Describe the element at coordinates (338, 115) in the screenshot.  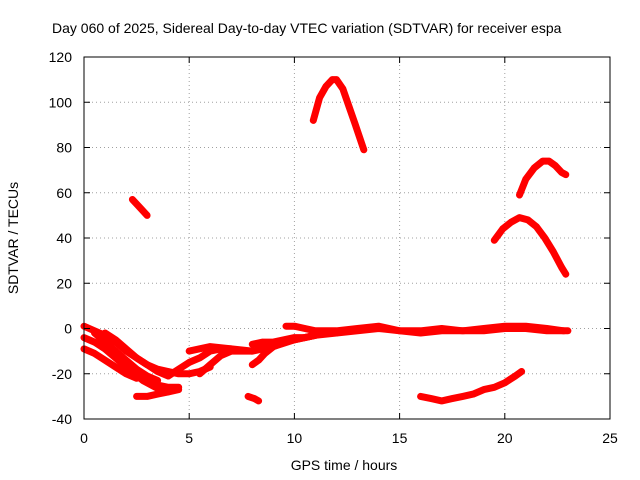
I see `series-arc-bump-noon` at that location.